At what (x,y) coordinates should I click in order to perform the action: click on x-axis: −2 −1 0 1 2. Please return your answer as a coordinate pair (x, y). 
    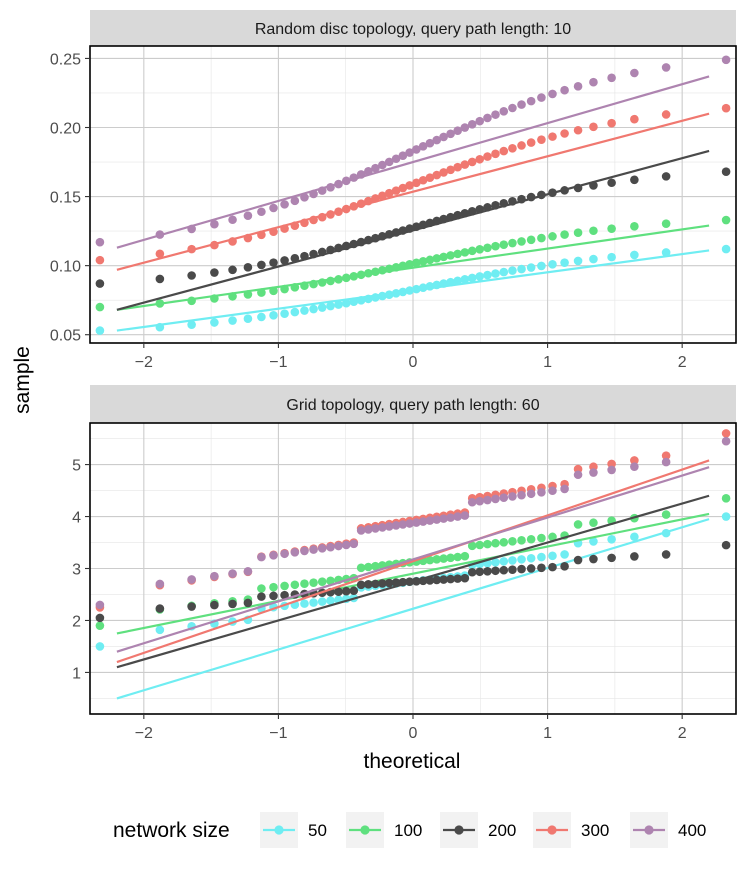
    Looking at the image, I should click on (411, 357).